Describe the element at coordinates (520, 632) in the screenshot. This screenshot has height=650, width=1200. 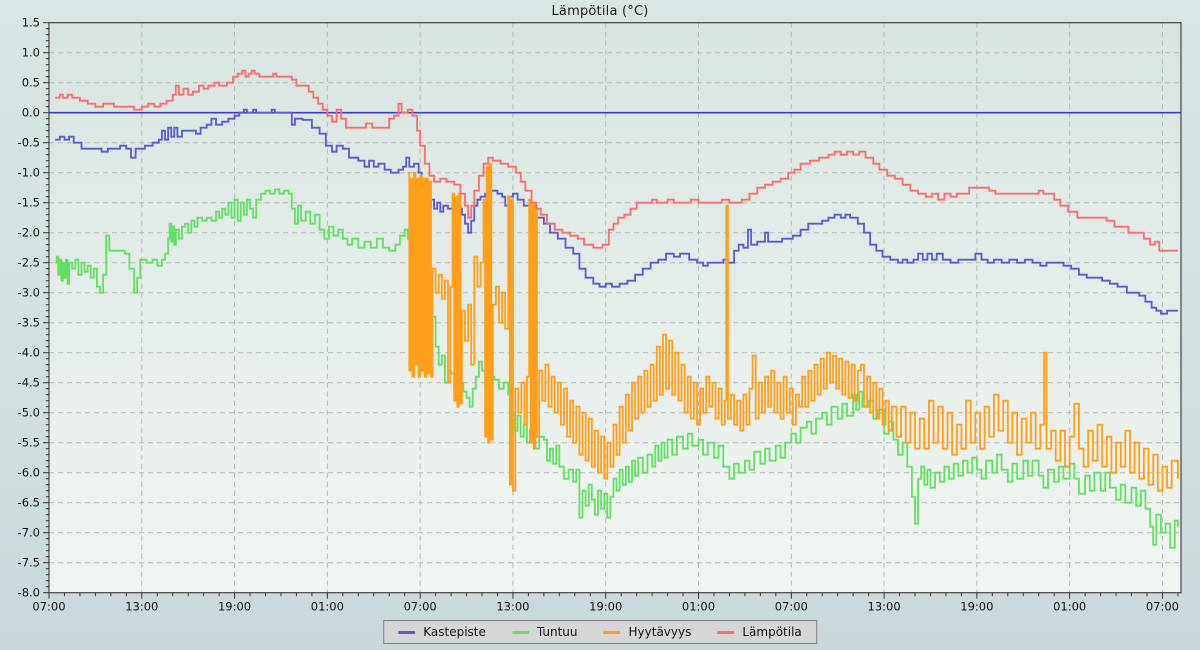
I see `legend-swatch-tuntuu` at that location.